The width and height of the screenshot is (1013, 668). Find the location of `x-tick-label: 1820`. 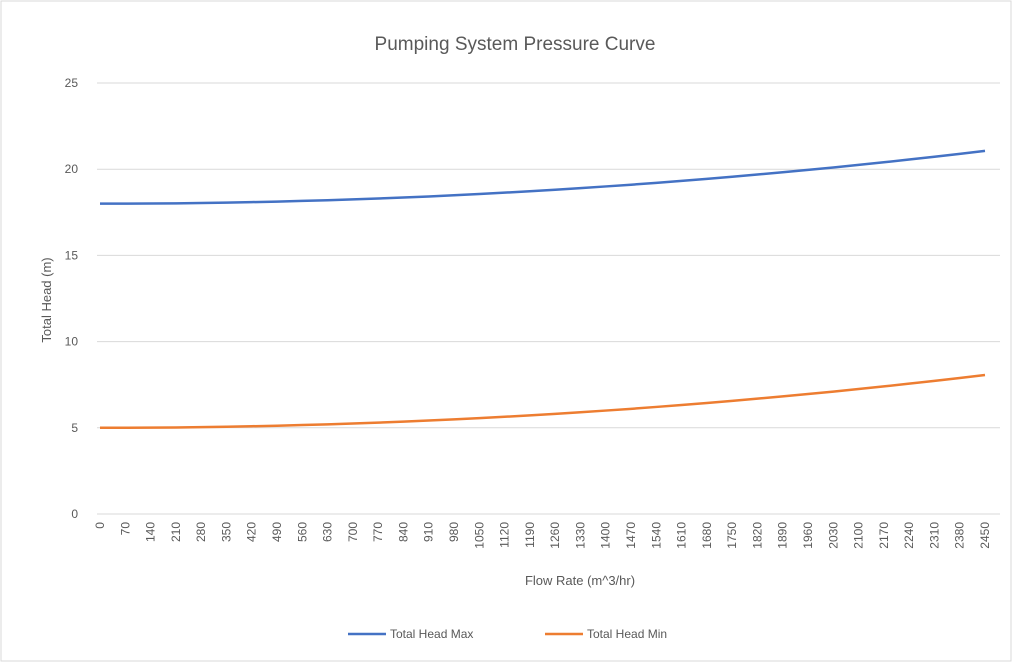

x-tick-label: 1820 is located at coordinates (757, 535).